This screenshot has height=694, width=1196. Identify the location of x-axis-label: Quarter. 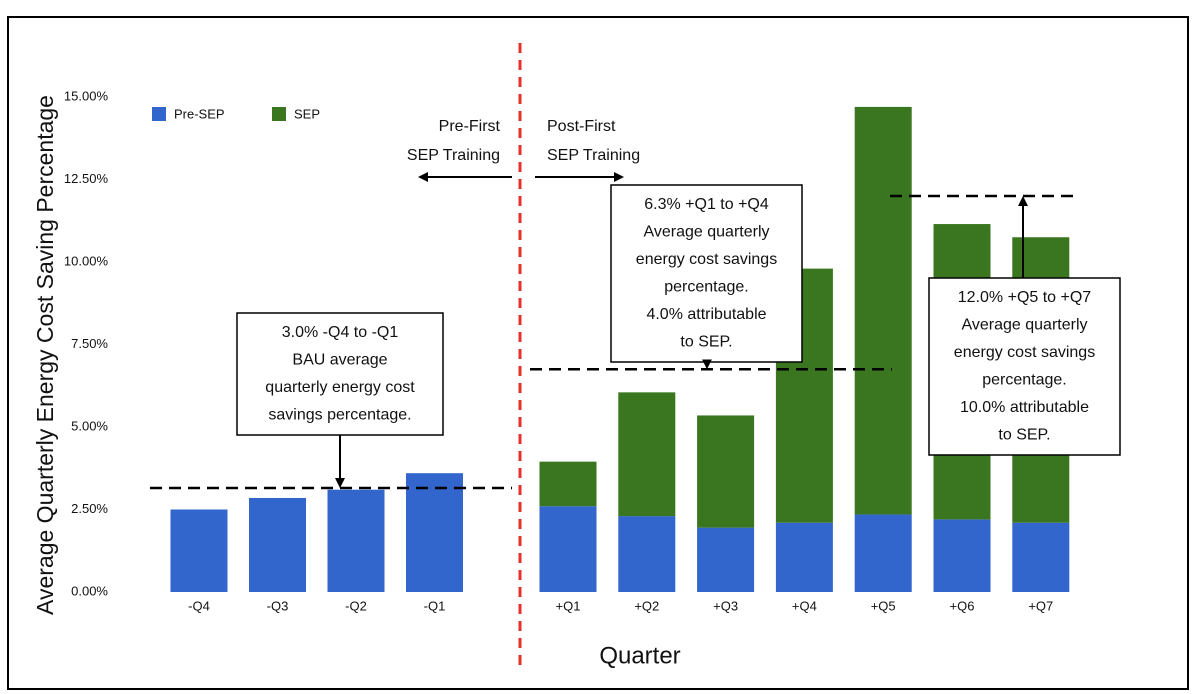
(639, 655).